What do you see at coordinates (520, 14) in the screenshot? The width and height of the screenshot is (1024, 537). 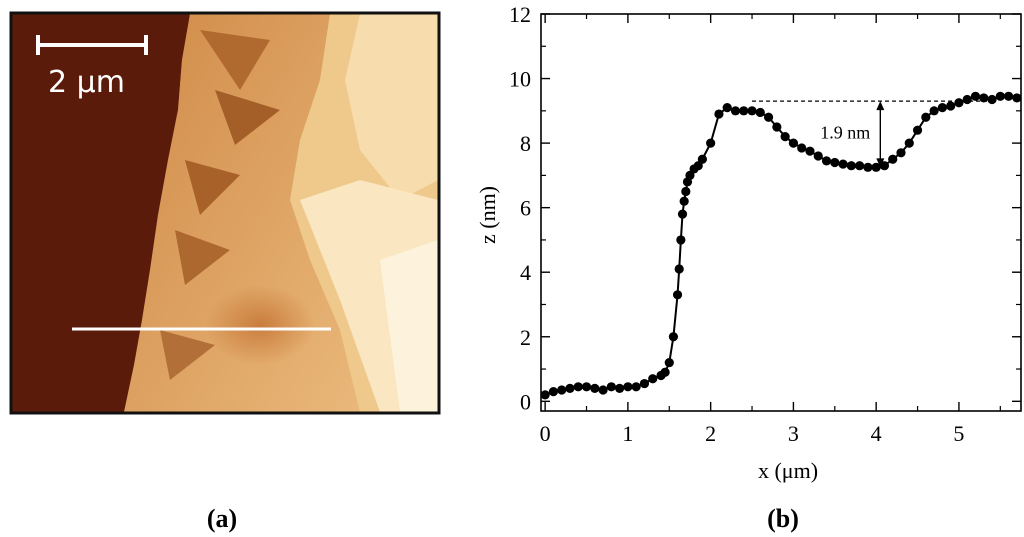 I see `y-tick-label: 12` at bounding box center [520, 14].